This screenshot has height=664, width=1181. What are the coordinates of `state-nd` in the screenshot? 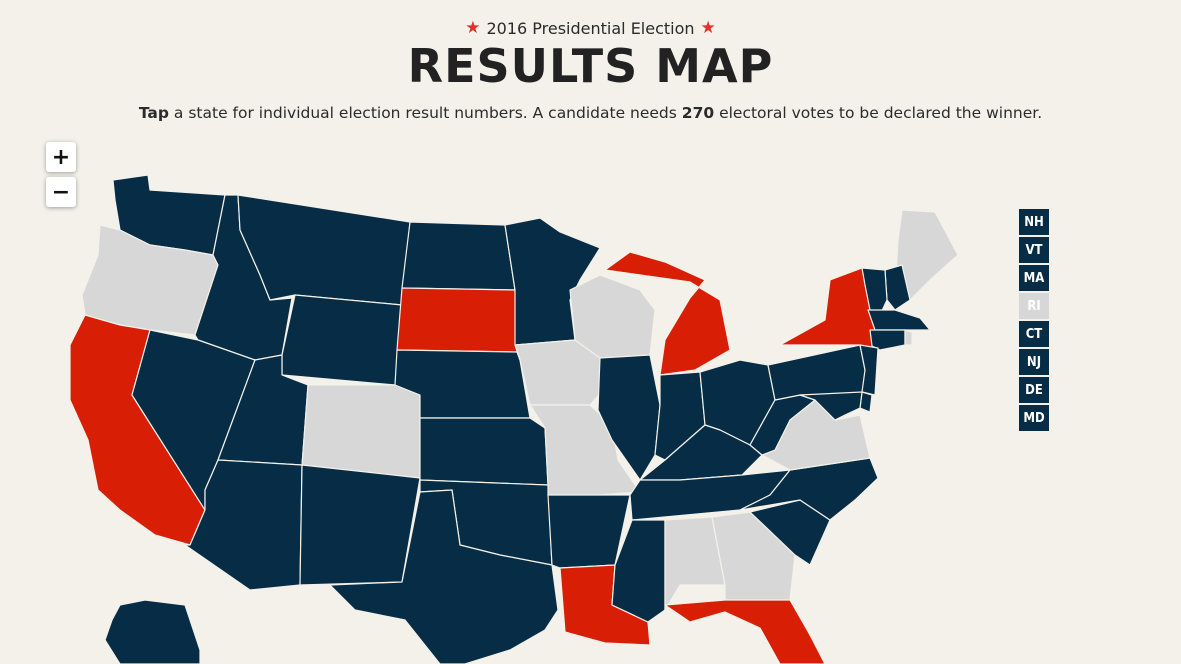 It's located at (458, 256).